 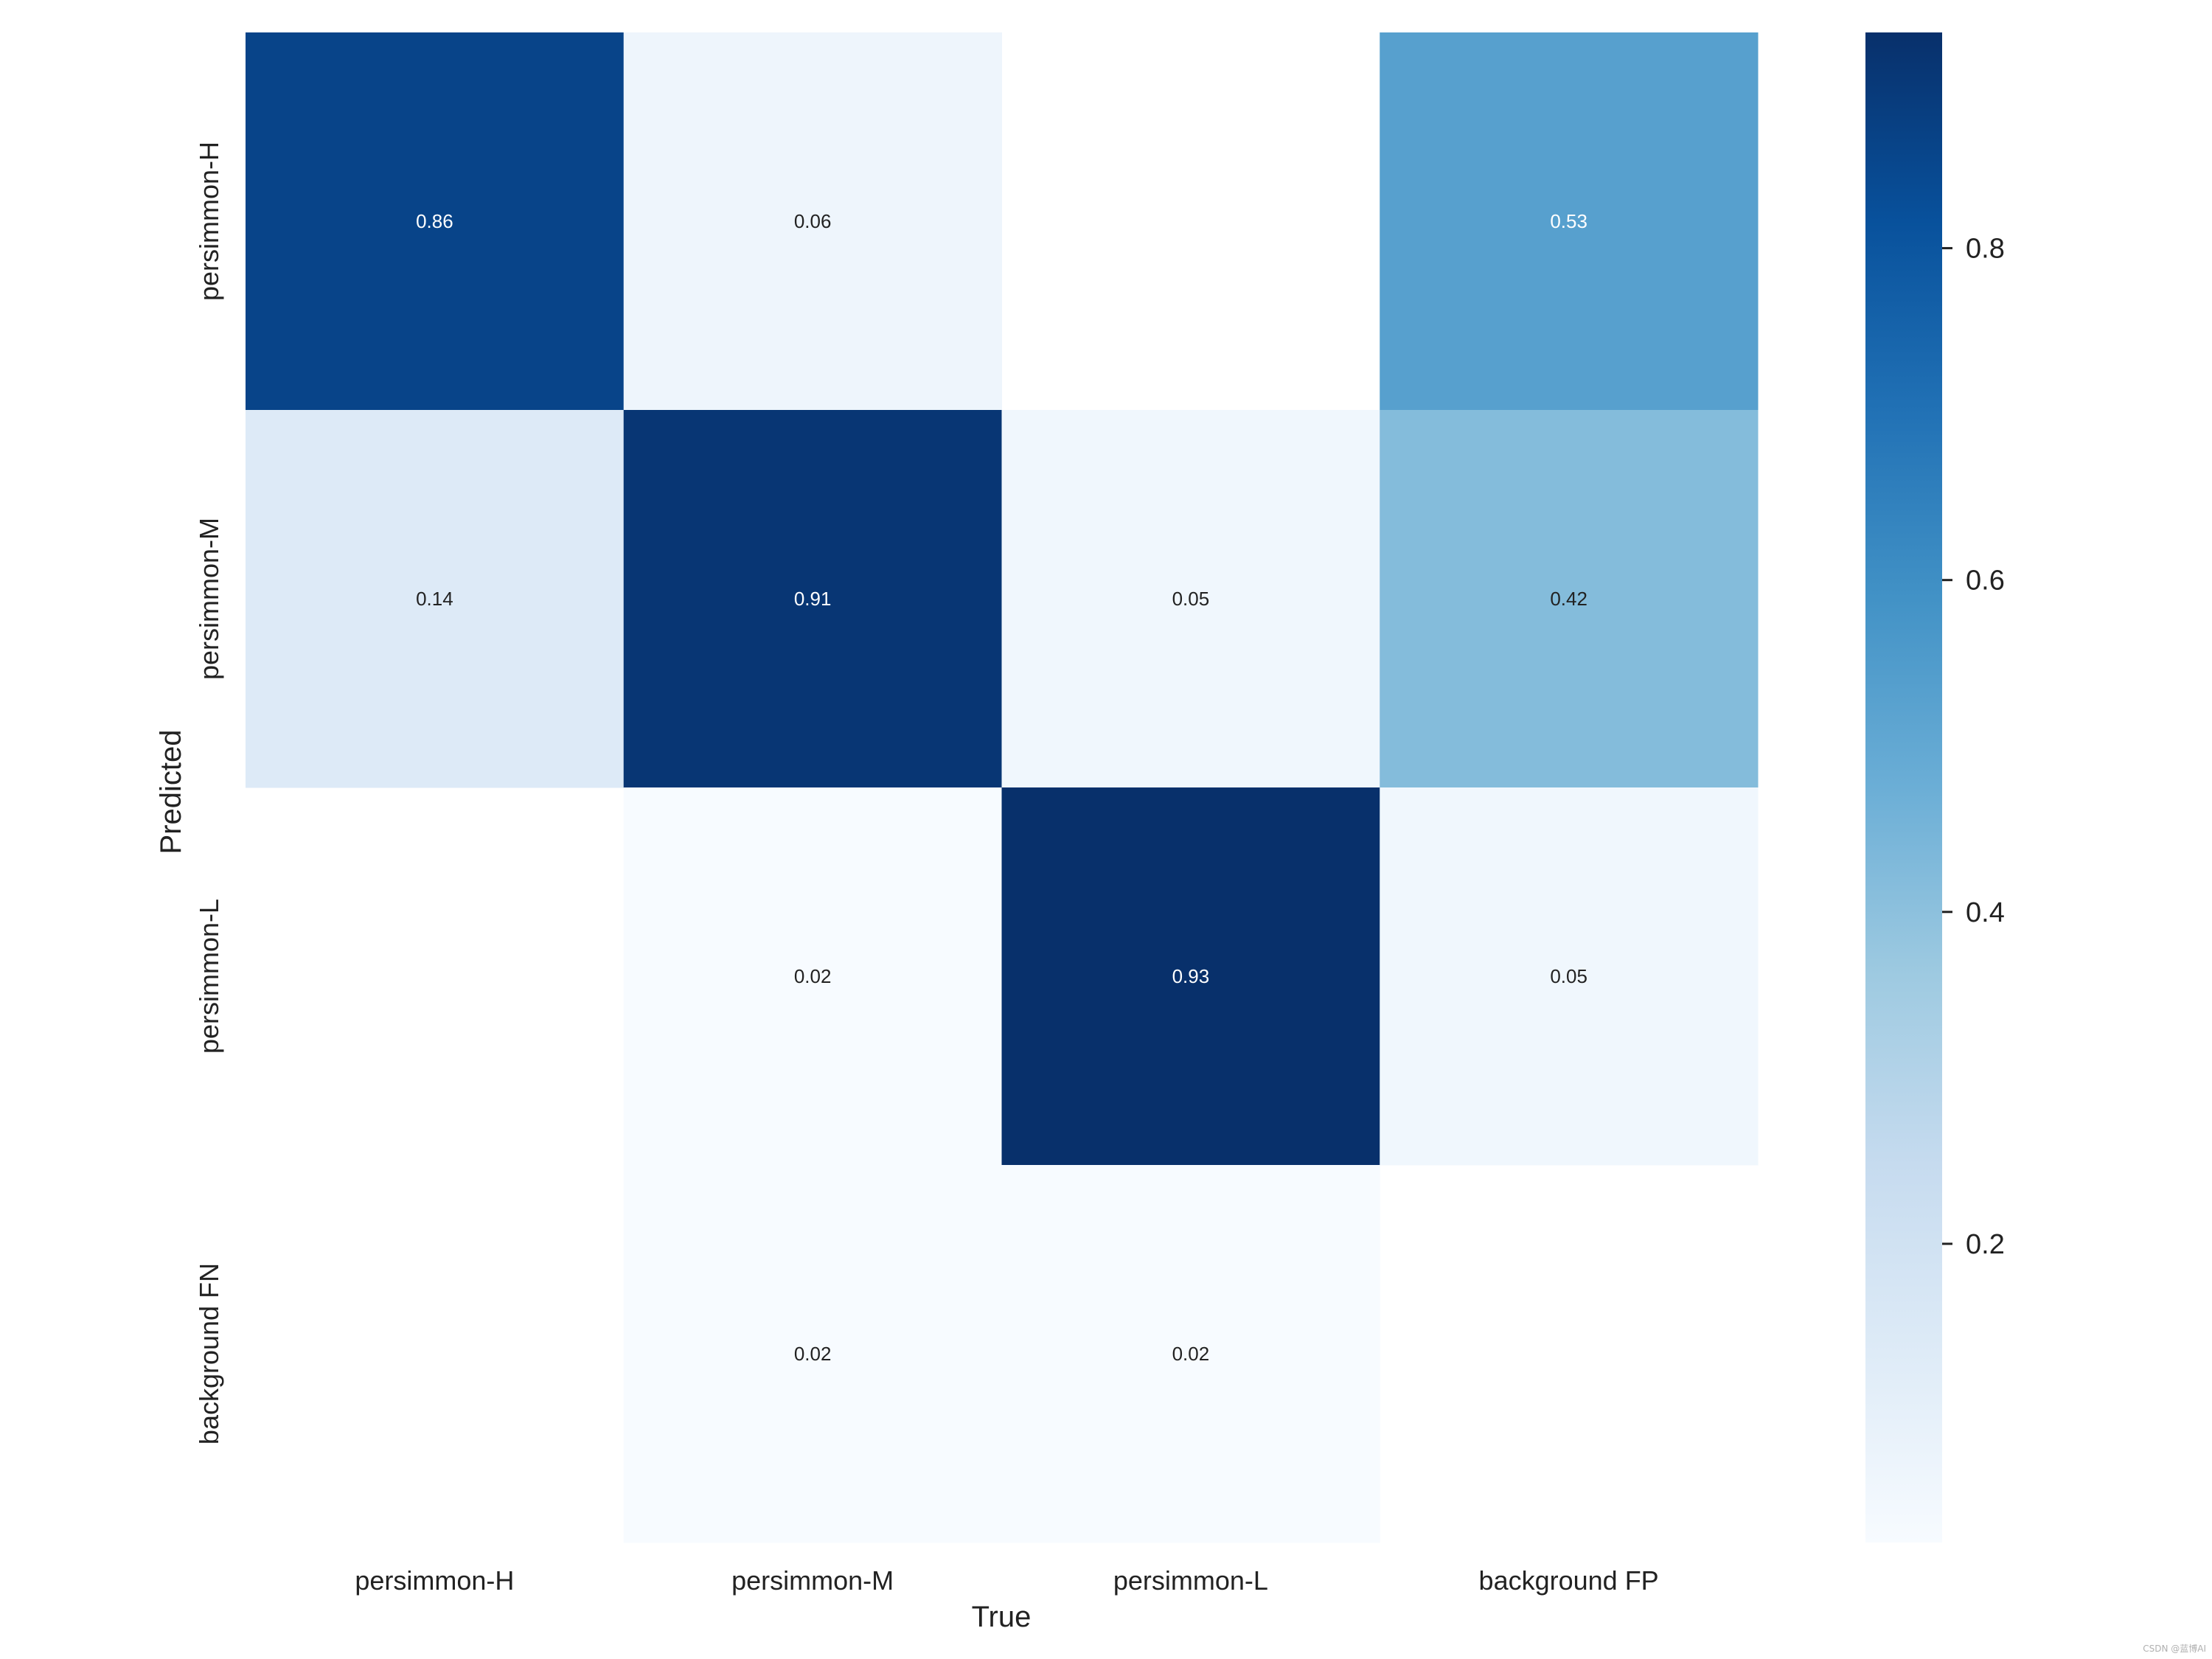 I want to click on colorbar, so click(x=1903, y=787).